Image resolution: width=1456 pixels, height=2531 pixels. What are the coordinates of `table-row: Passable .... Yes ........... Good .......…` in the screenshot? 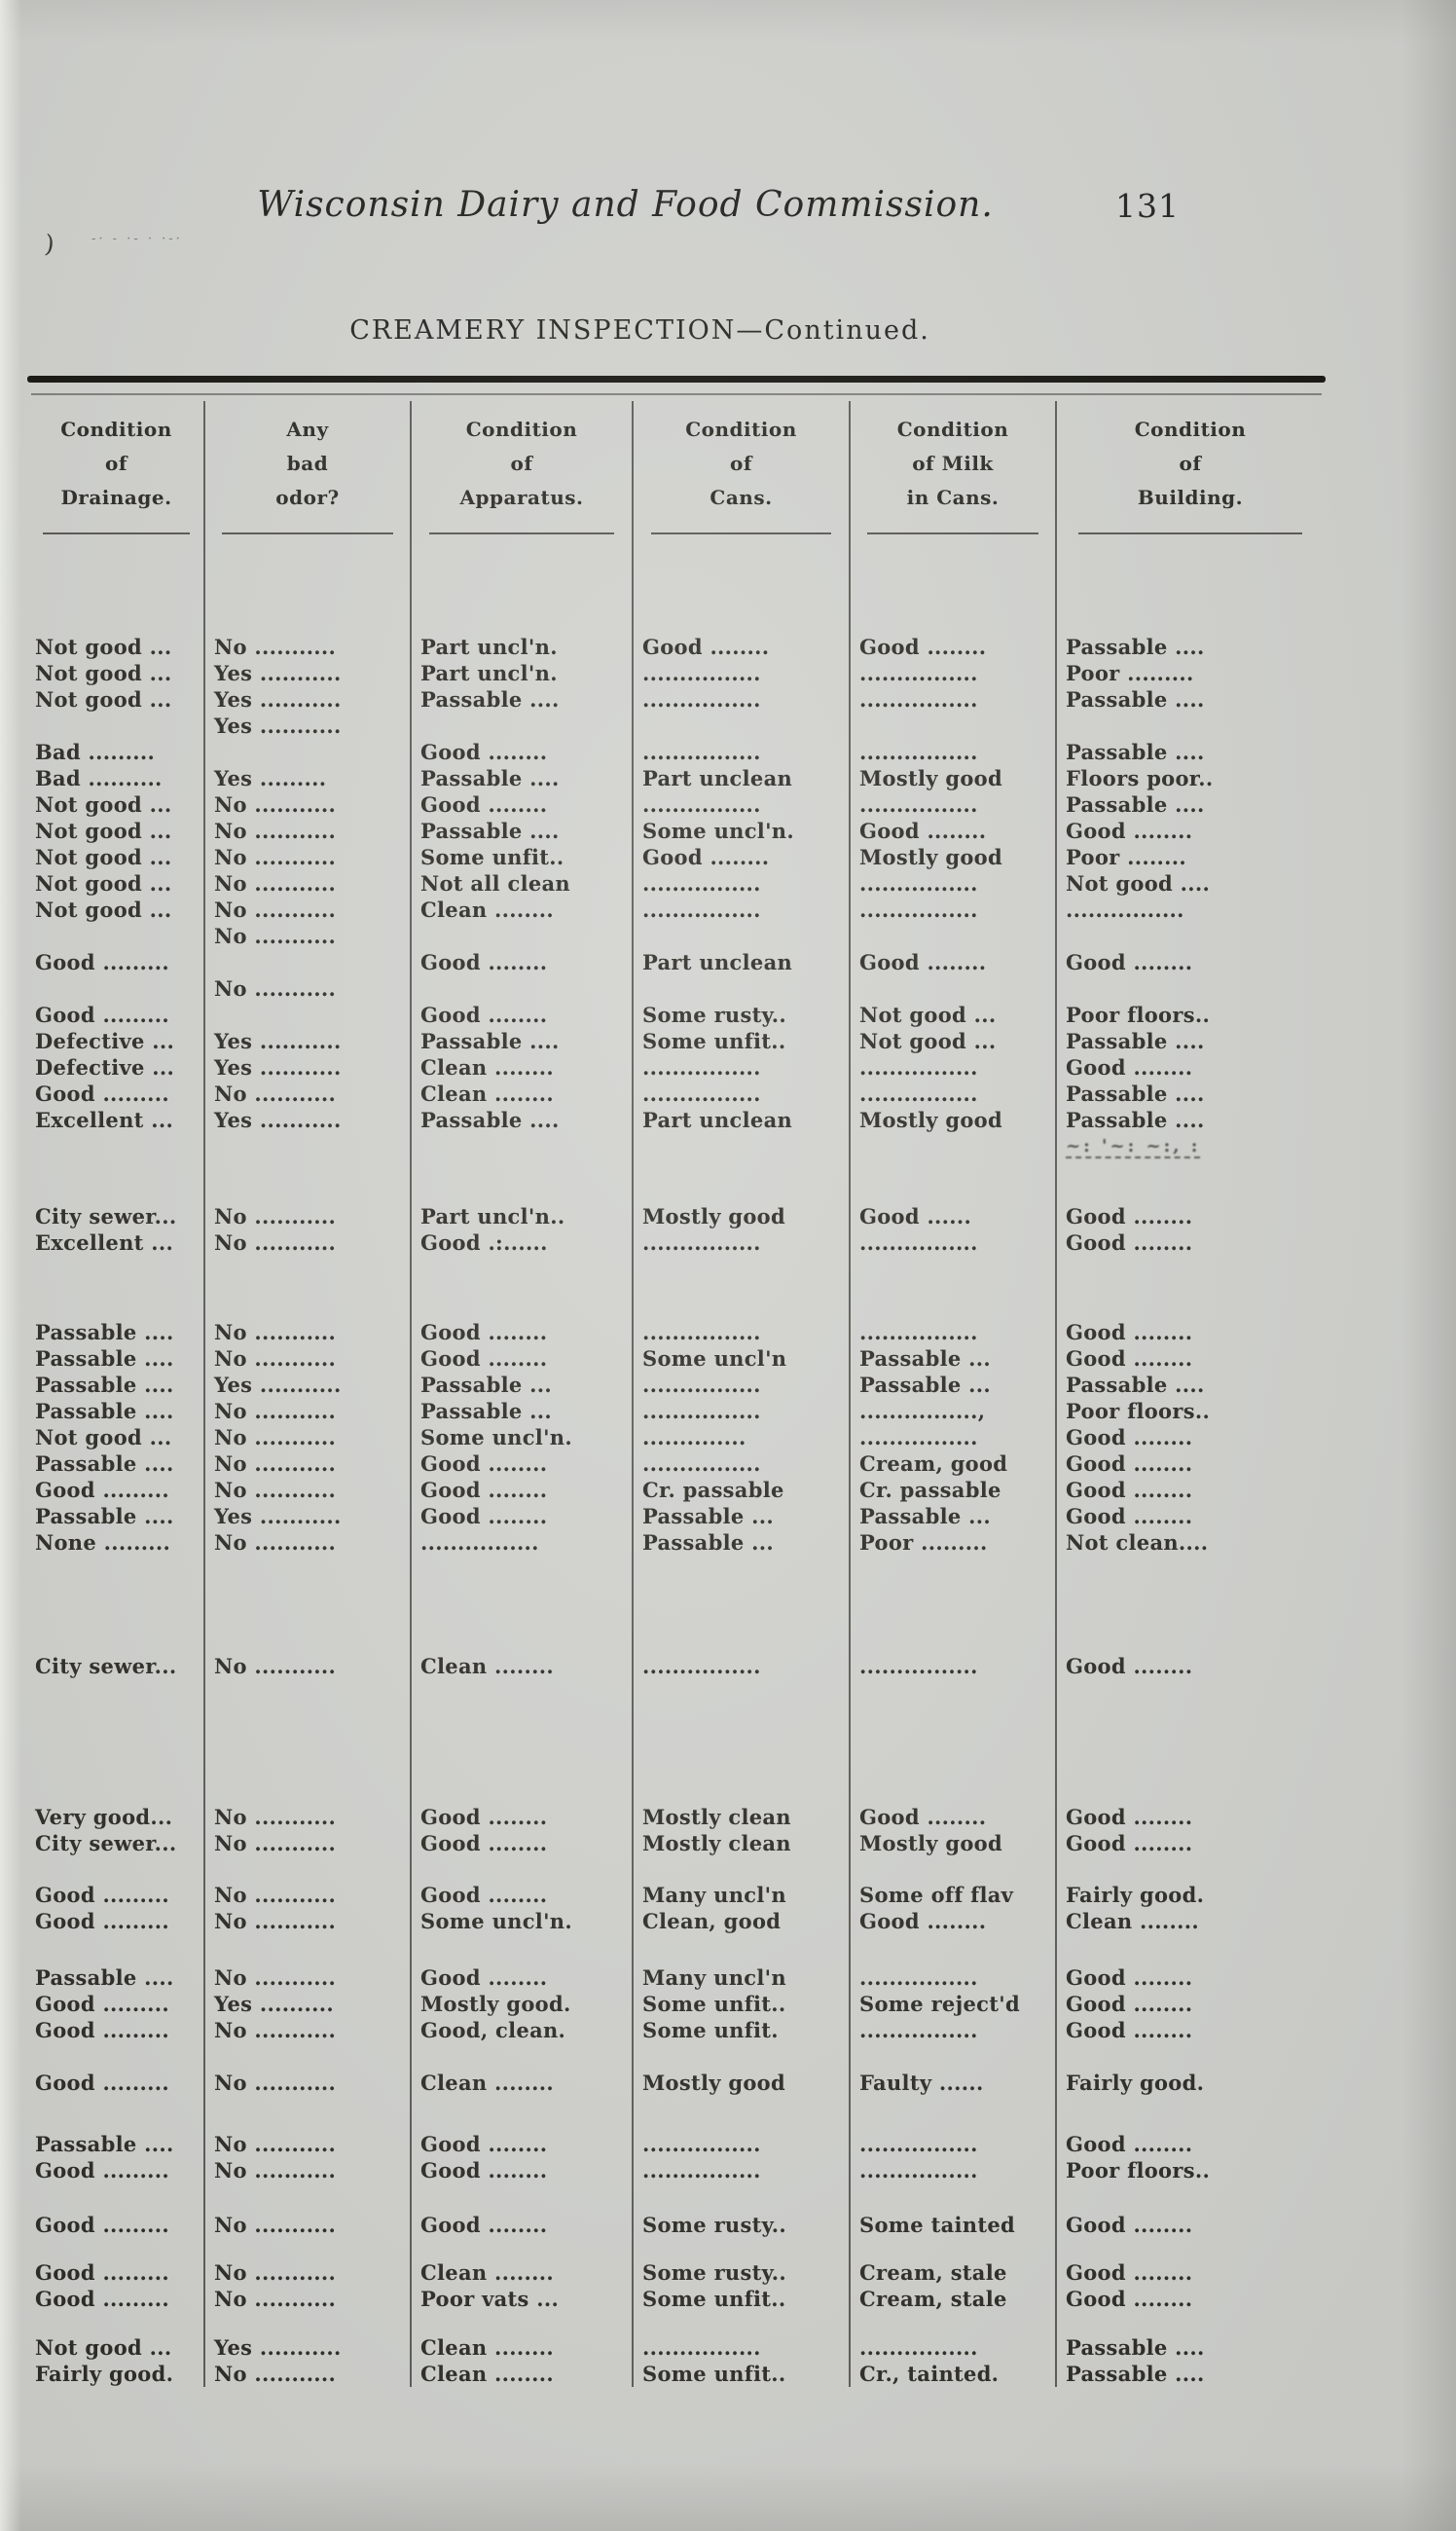 It's located at (676, 1516).